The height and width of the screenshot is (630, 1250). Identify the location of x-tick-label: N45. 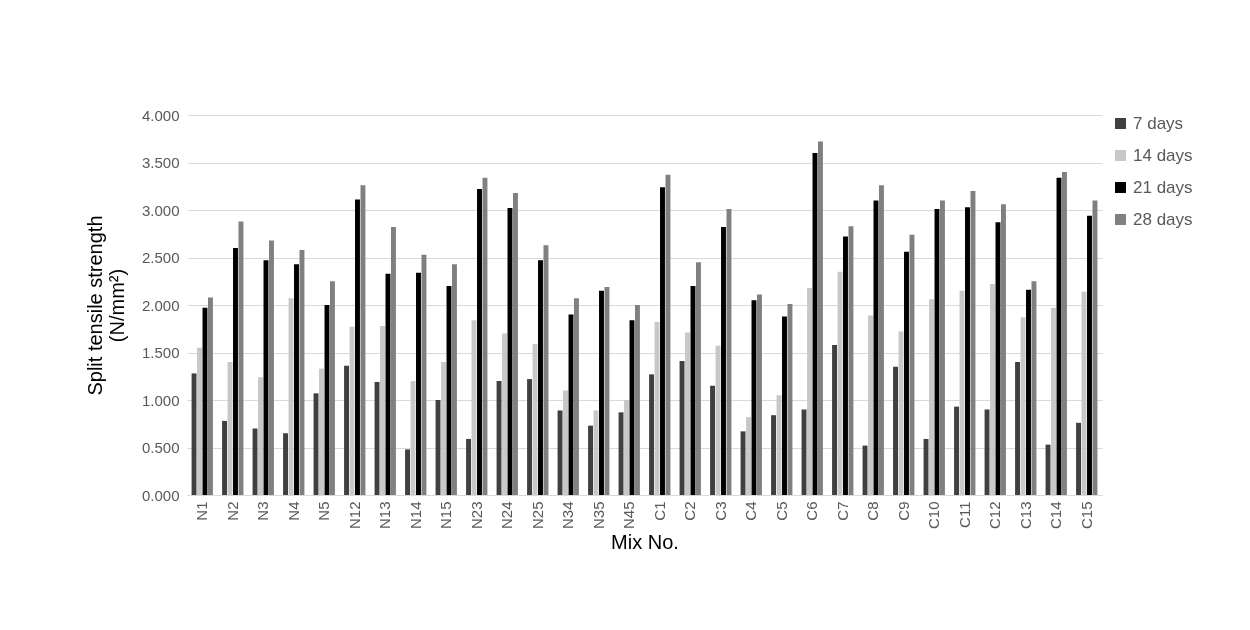
(629, 515).